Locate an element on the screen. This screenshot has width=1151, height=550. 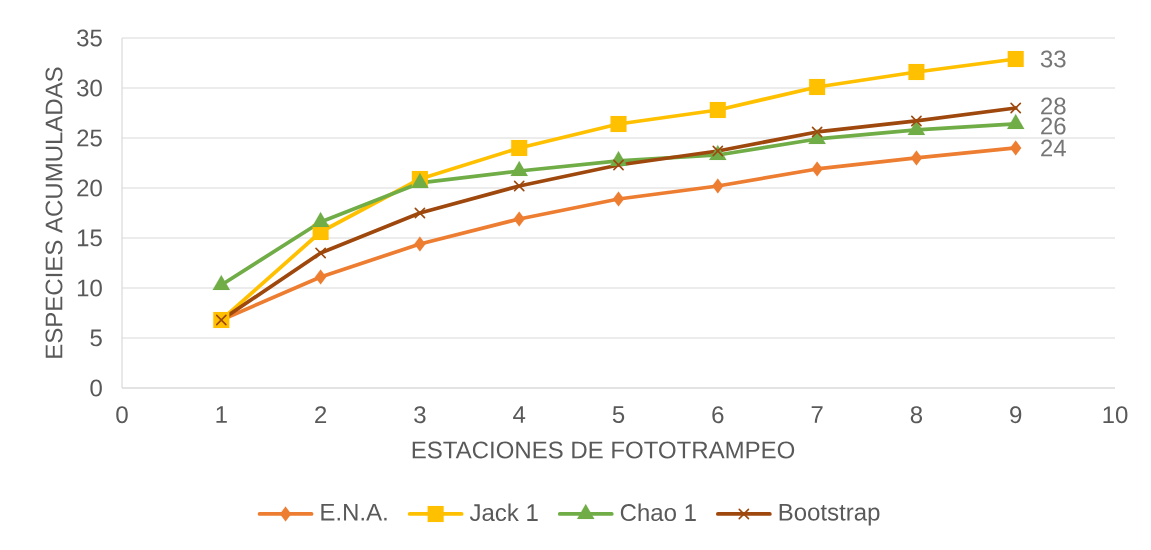
legend-label: Chao 1 is located at coordinates (658, 512).